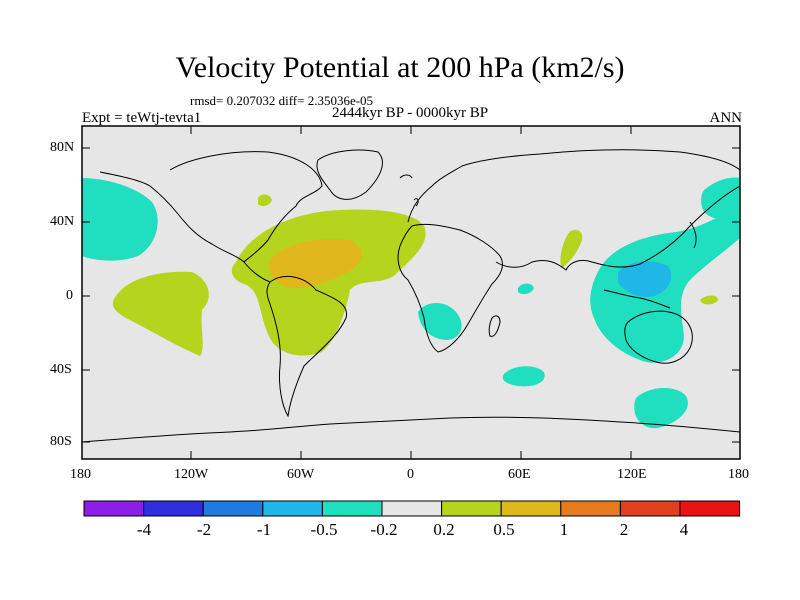  What do you see at coordinates (416, 202) in the screenshot?
I see `coast-uk` at bounding box center [416, 202].